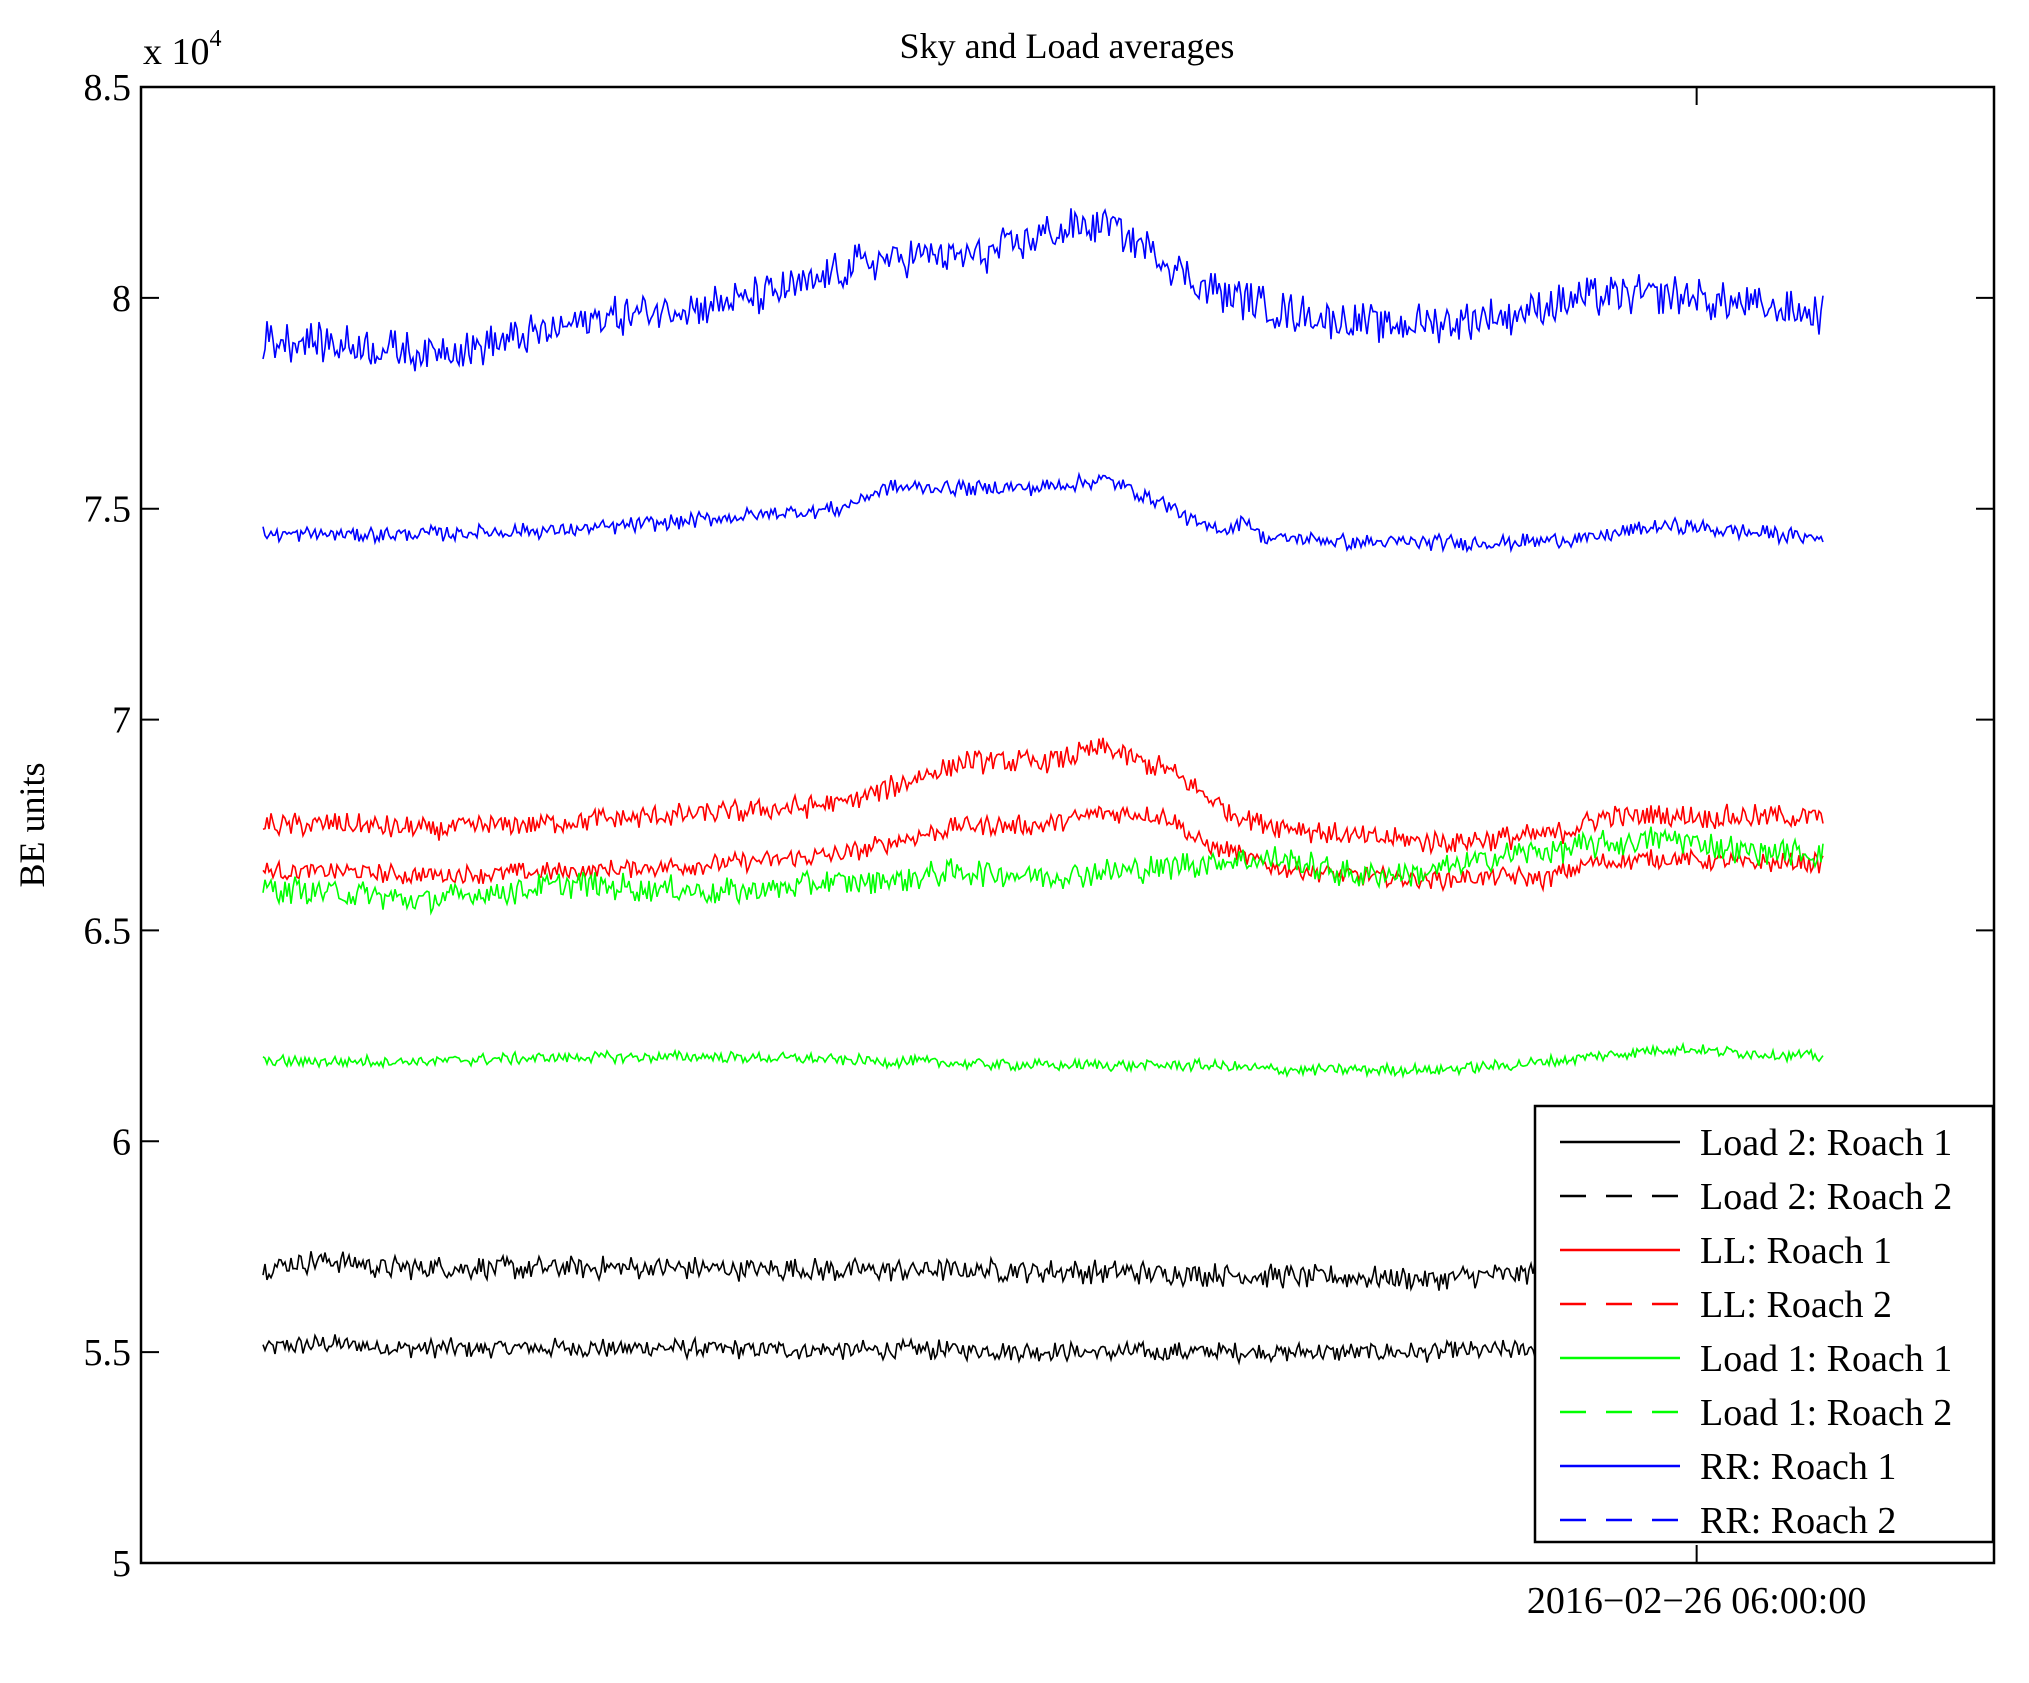 This screenshot has width=2029, height=1683. Describe the element at coordinates (216, 39) in the screenshot. I see `y-exponent-power: 4` at that location.